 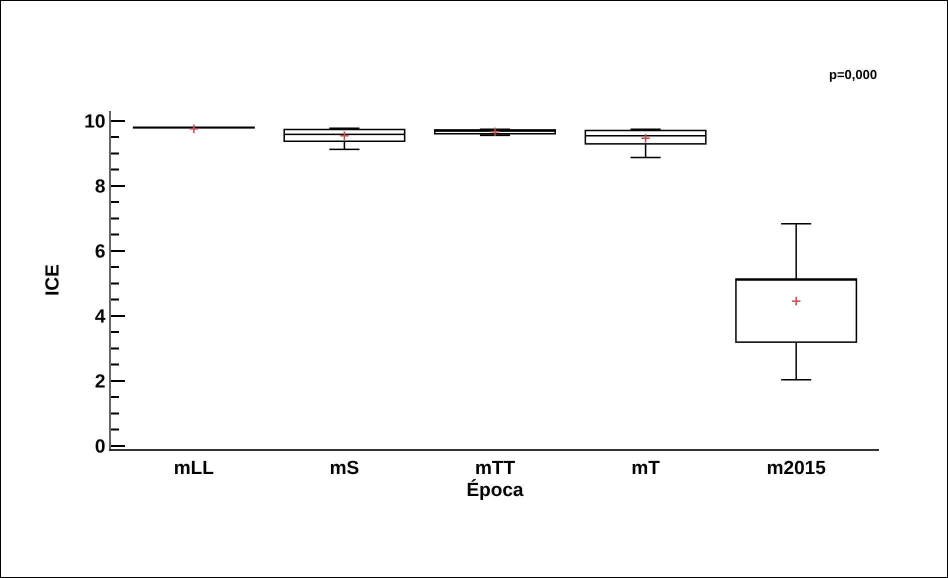 I want to click on y-tick-label: 0, so click(x=100, y=447).